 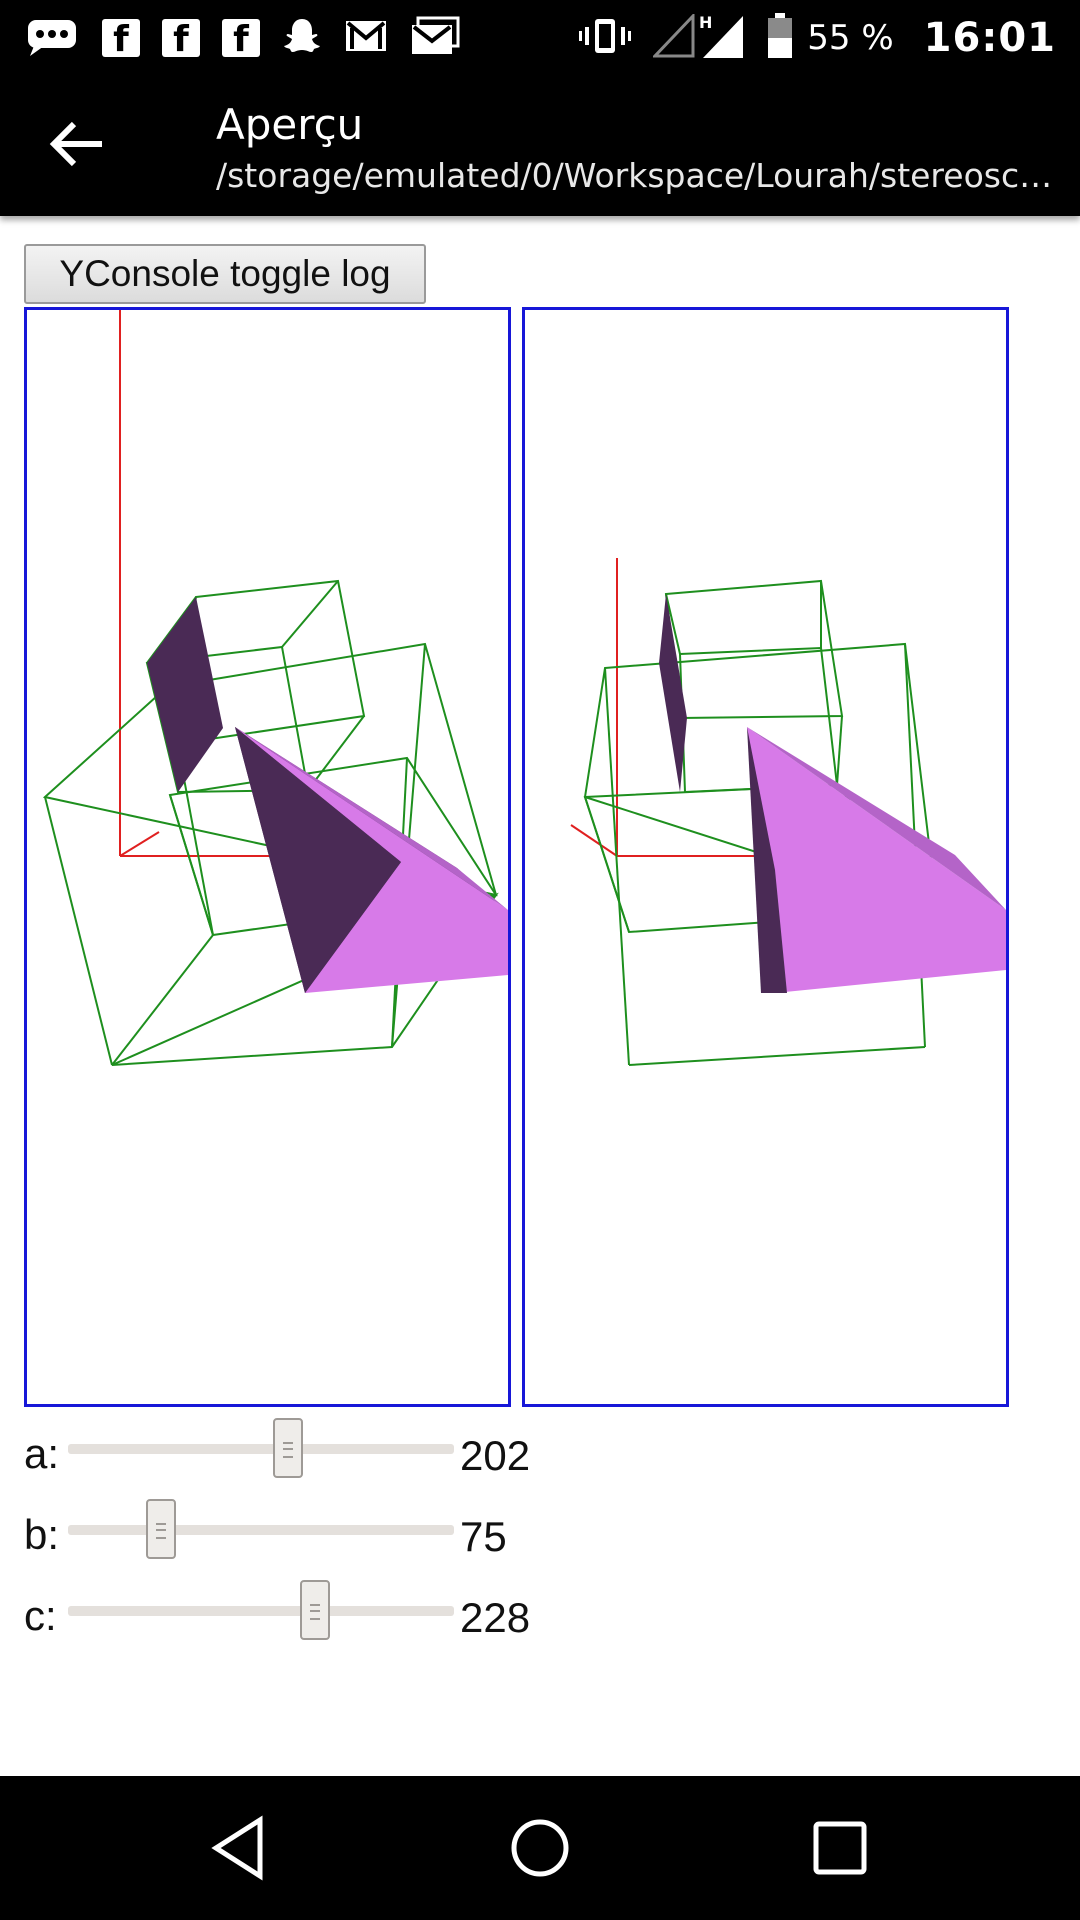 I want to click on home-icon, so click(x=540, y=1848).